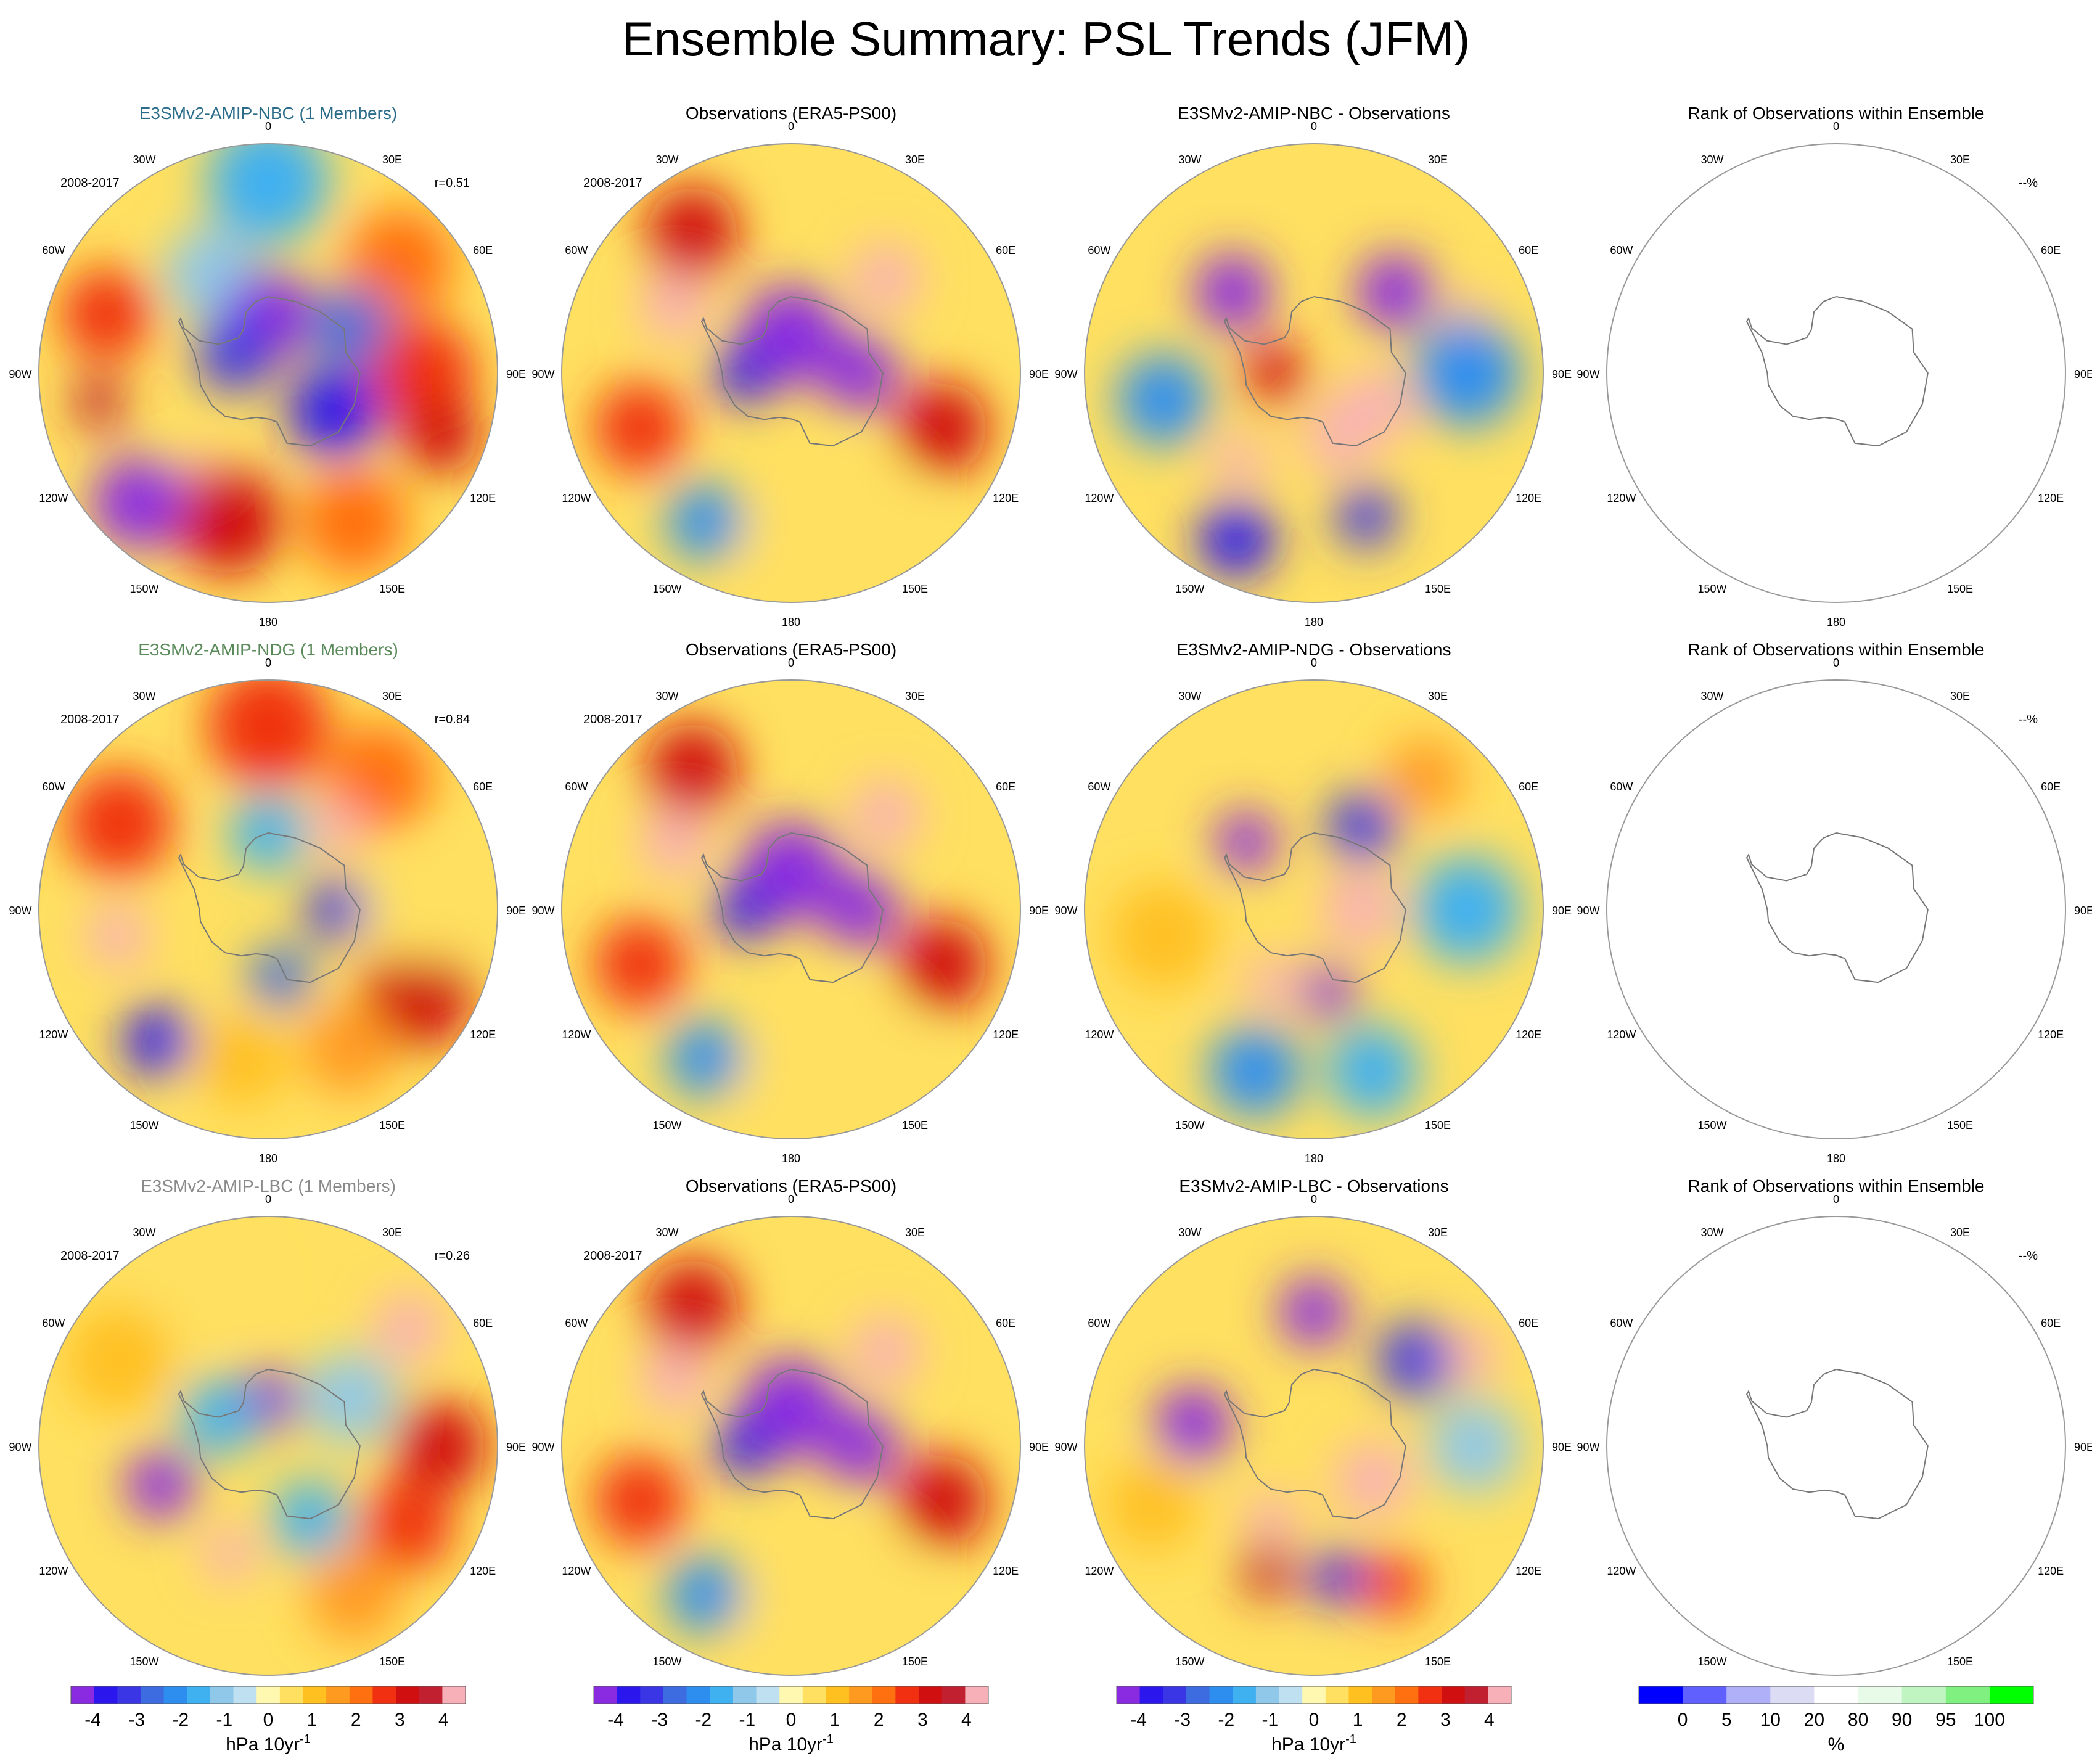  What do you see at coordinates (1314, 373) in the screenshot?
I see `trend-field` at bounding box center [1314, 373].